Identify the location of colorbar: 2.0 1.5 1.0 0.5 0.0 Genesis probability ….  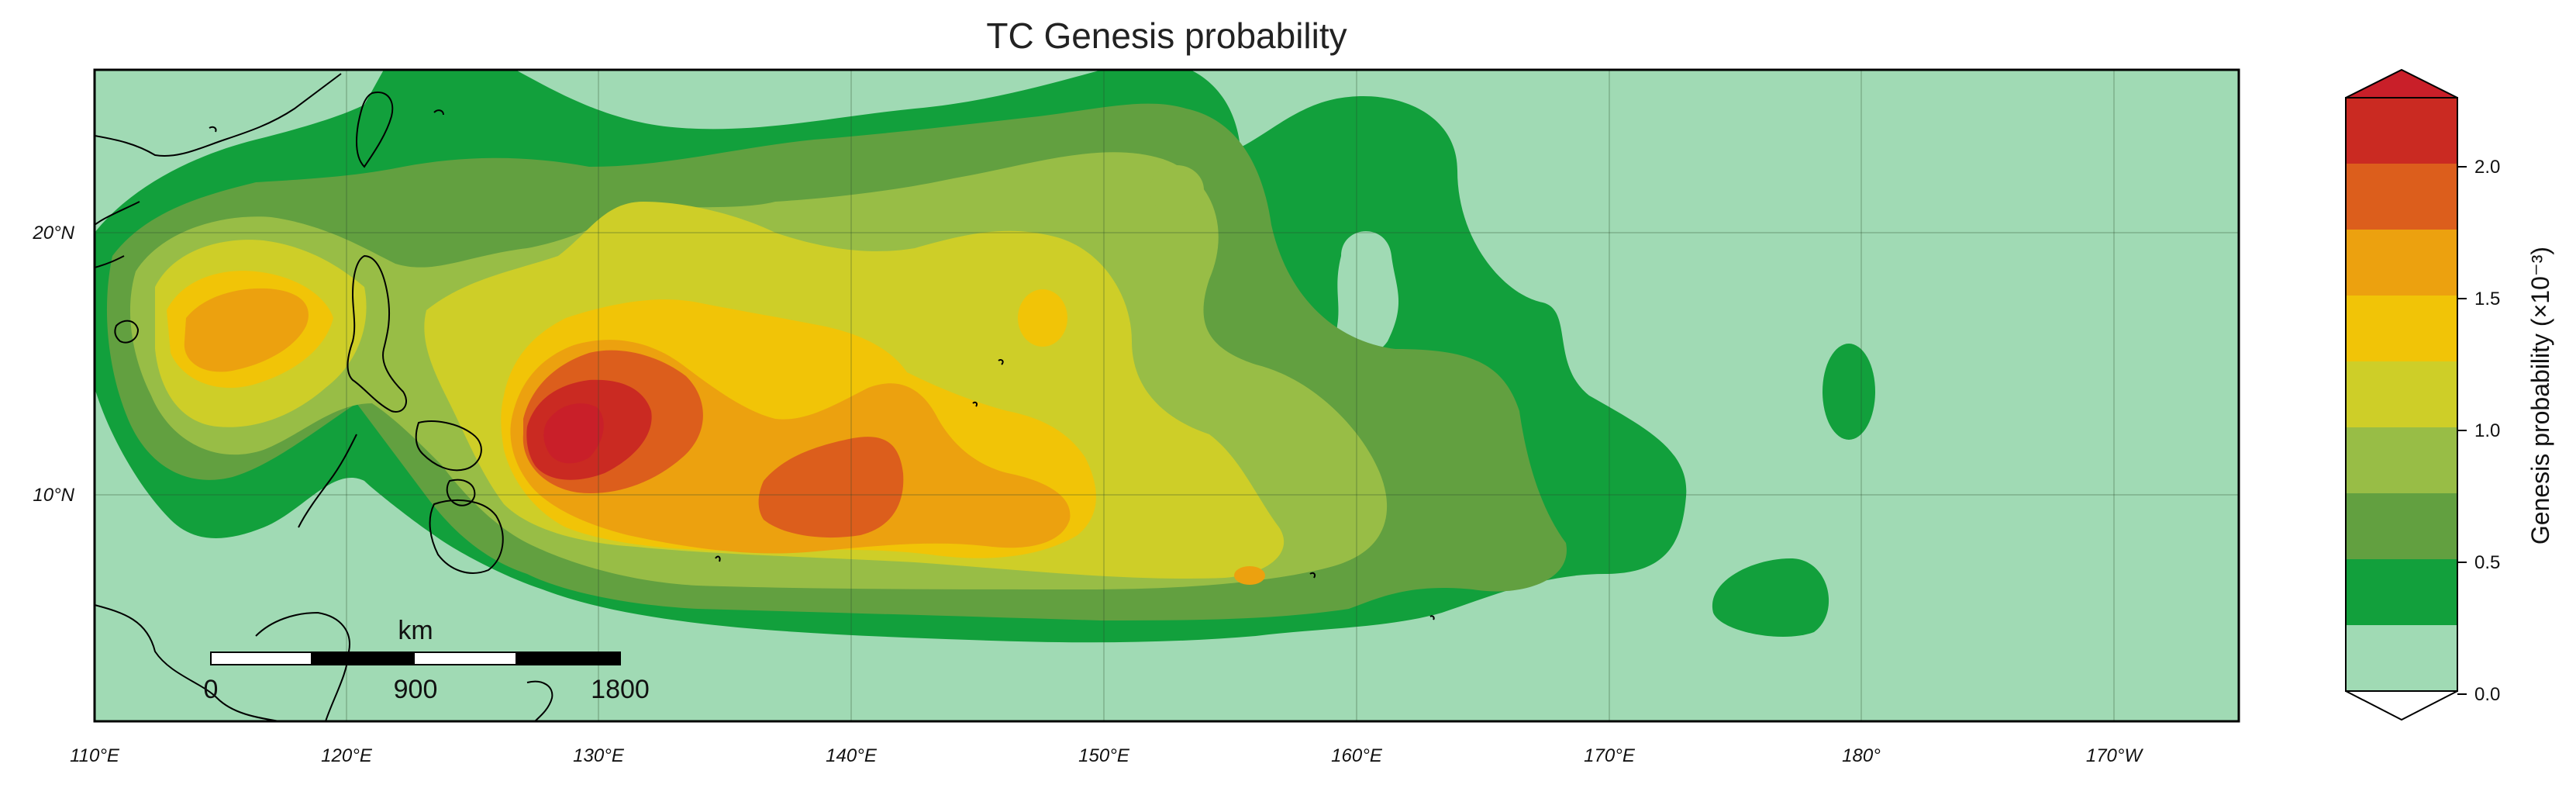
(2449, 394).